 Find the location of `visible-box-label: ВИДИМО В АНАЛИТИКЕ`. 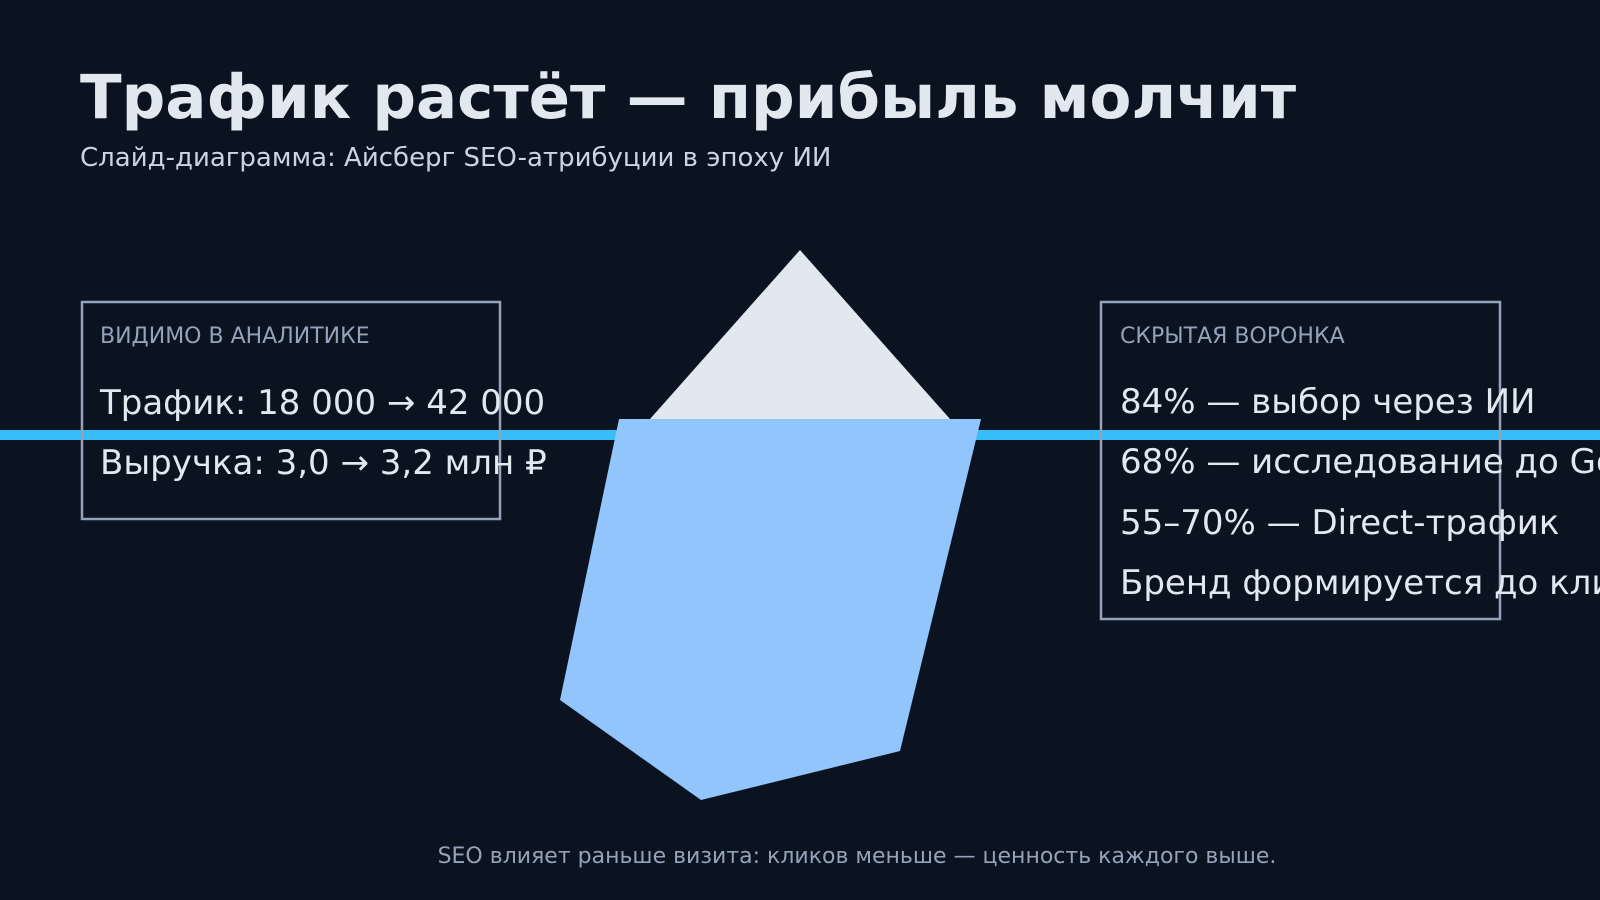

visible-box-label: ВИДИМО В АНАЛИТИКЕ is located at coordinates (235, 336).